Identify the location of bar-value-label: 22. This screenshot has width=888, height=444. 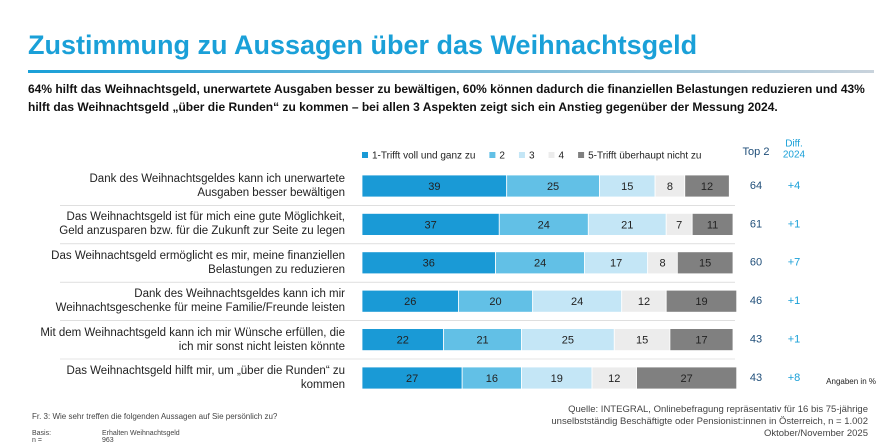
(403, 341).